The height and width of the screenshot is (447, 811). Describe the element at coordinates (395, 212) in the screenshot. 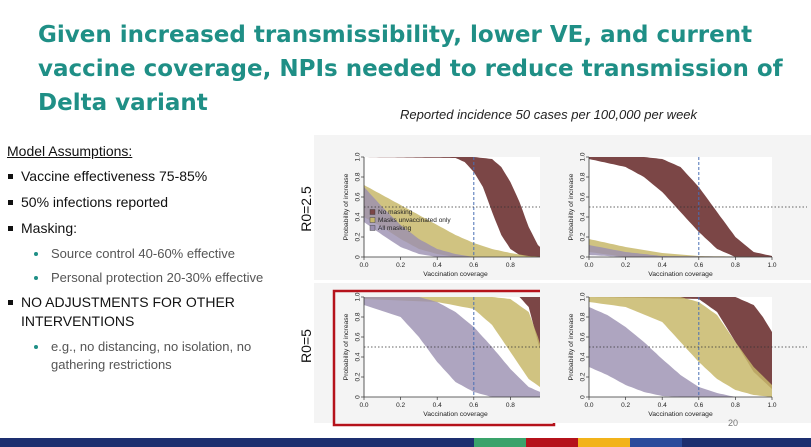

I see `legend-label: No masking` at that location.